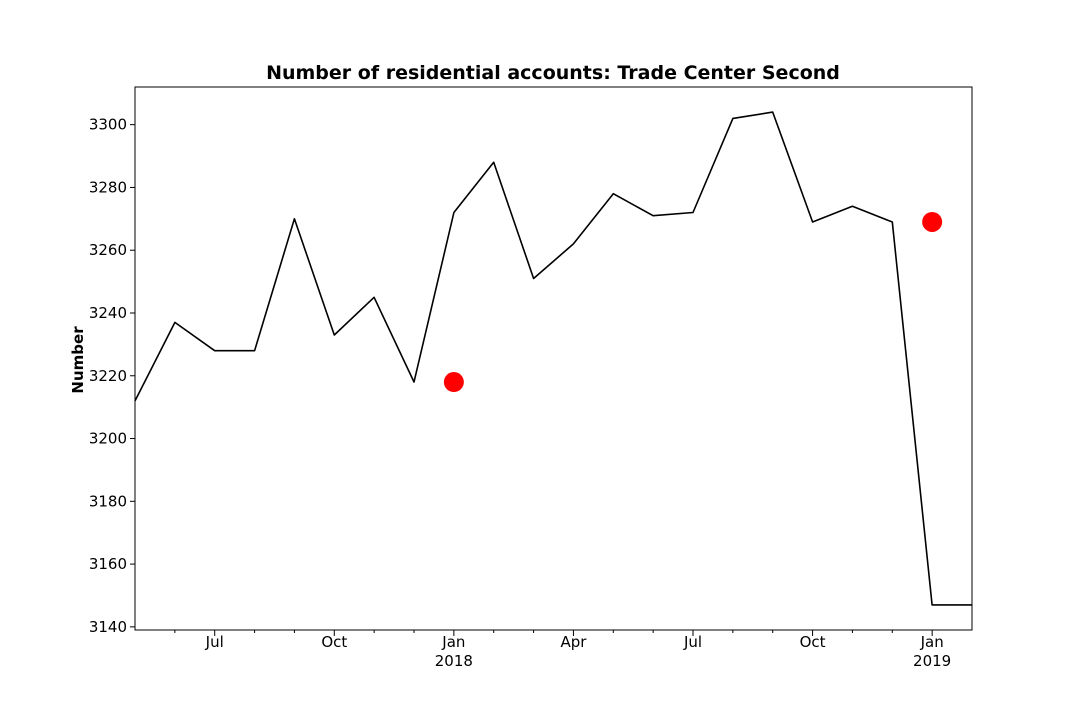 The image size is (1080, 720). What do you see at coordinates (108, 313) in the screenshot?
I see `y-tick-label: 3240` at bounding box center [108, 313].